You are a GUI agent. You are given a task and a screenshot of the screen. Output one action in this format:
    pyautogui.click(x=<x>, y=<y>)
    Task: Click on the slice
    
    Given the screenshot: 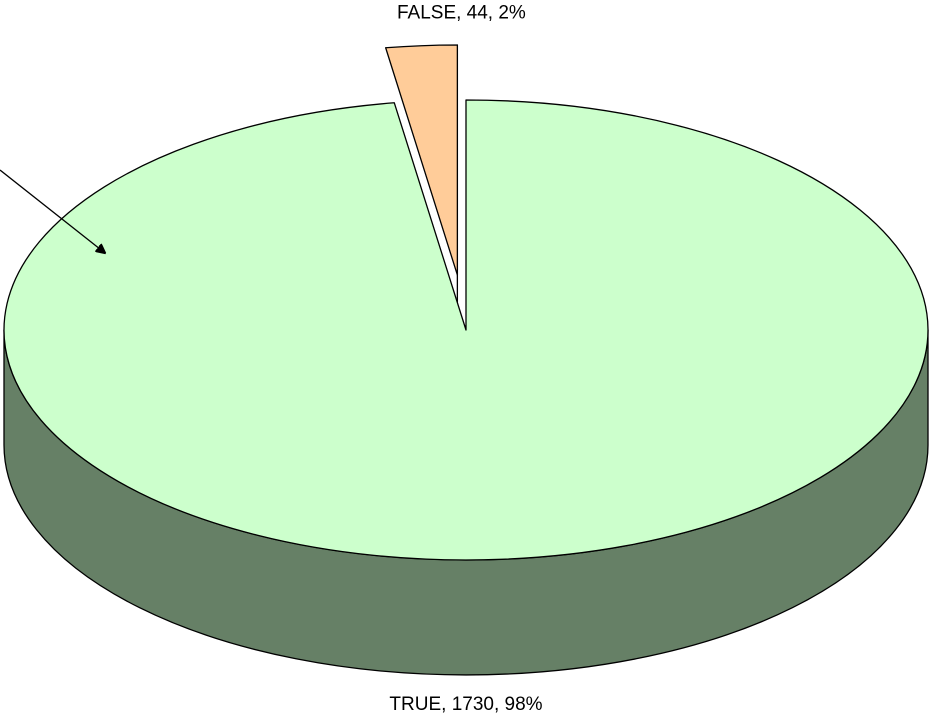 What is the action you would take?
    pyautogui.click(x=422, y=160)
    